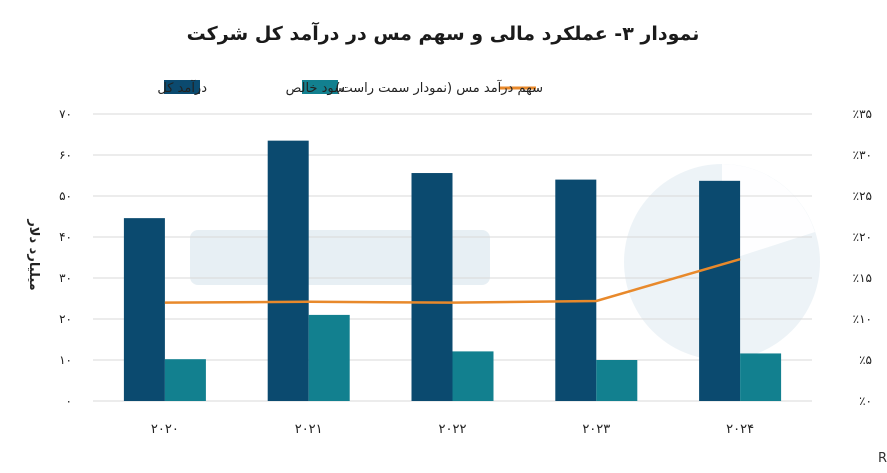 This screenshot has height=473, width=887. What do you see at coordinates (862, 319) in the screenshot?
I see `y2-tick-label: ٪۱۰` at bounding box center [862, 319].